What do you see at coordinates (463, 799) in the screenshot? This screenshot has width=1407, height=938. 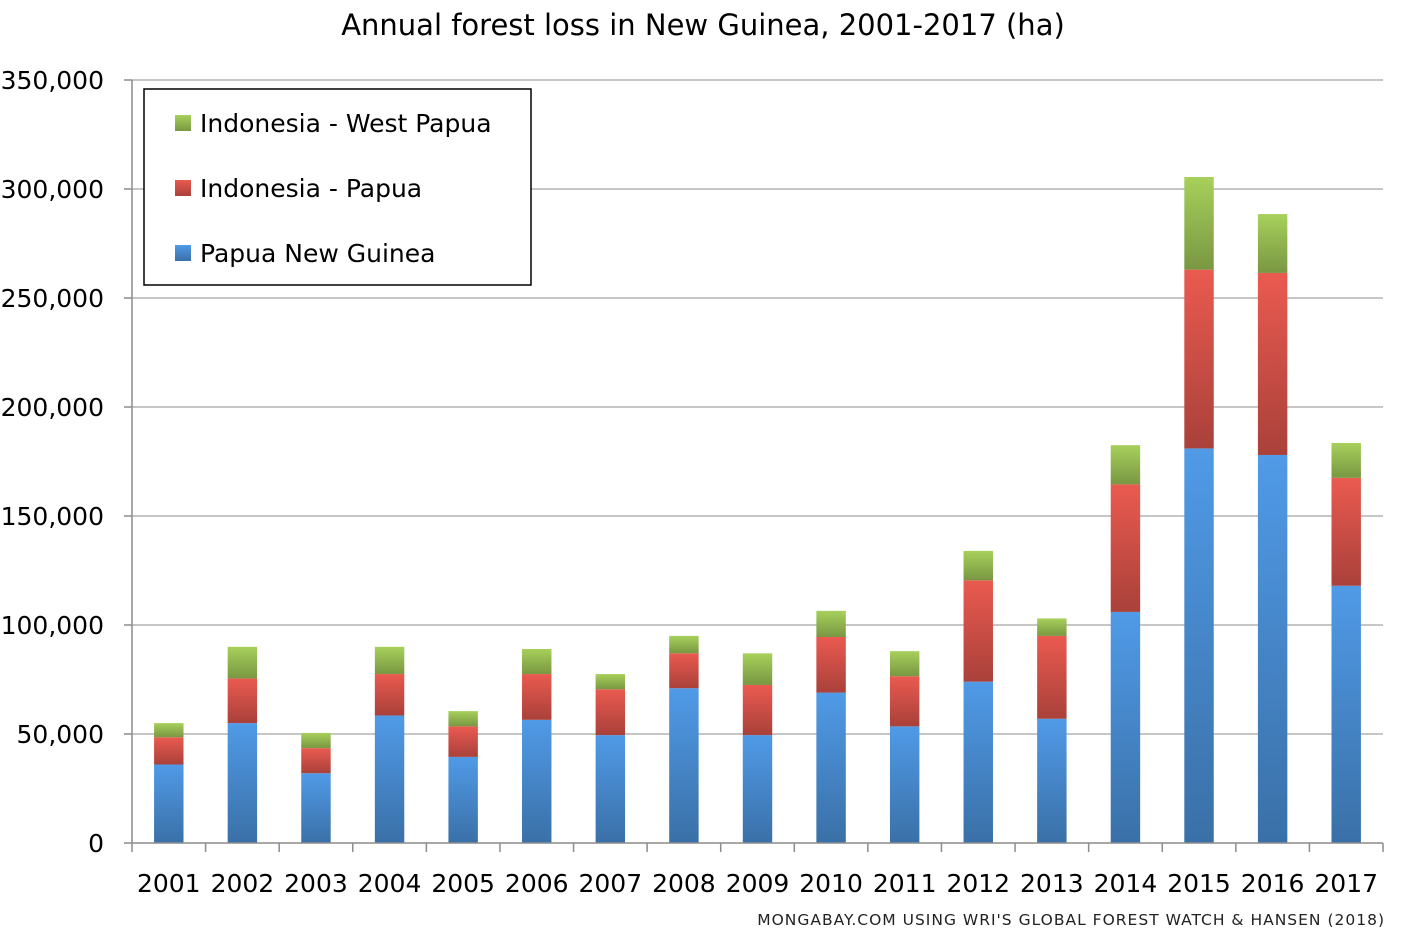 I see `bar-segment-papua-new-guinea-2005` at bounding box center [463, 799].